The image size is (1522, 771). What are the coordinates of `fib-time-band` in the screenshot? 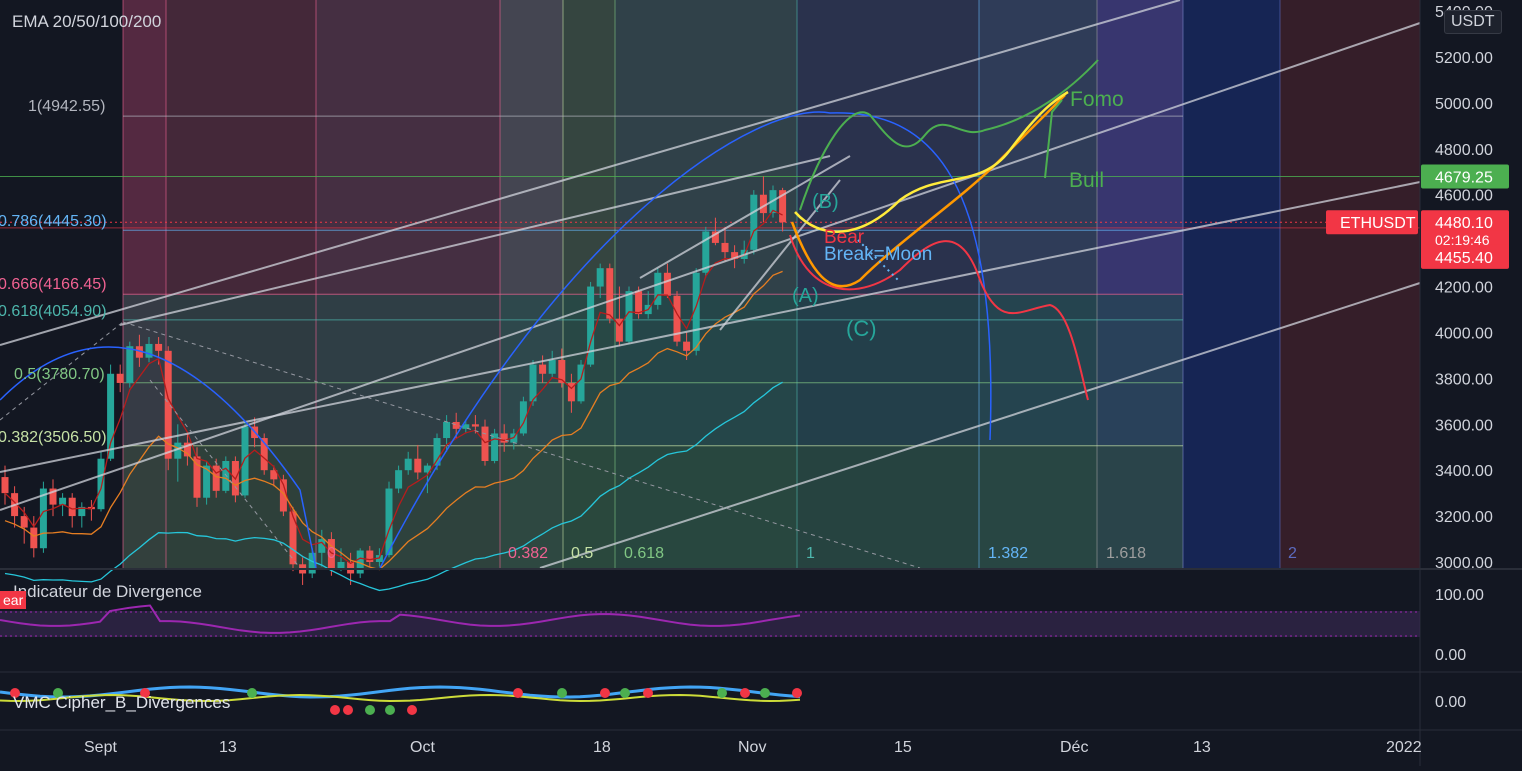 It's located at (1350, 284).